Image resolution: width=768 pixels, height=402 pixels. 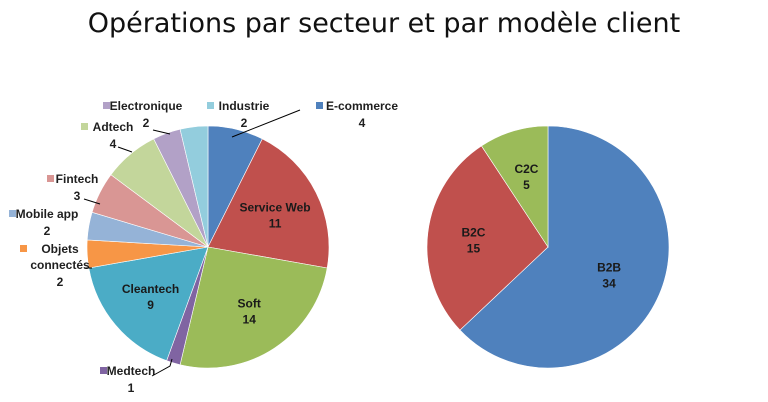 I want to click on slice-value-adtech: 4, so click(x=113, y=144).